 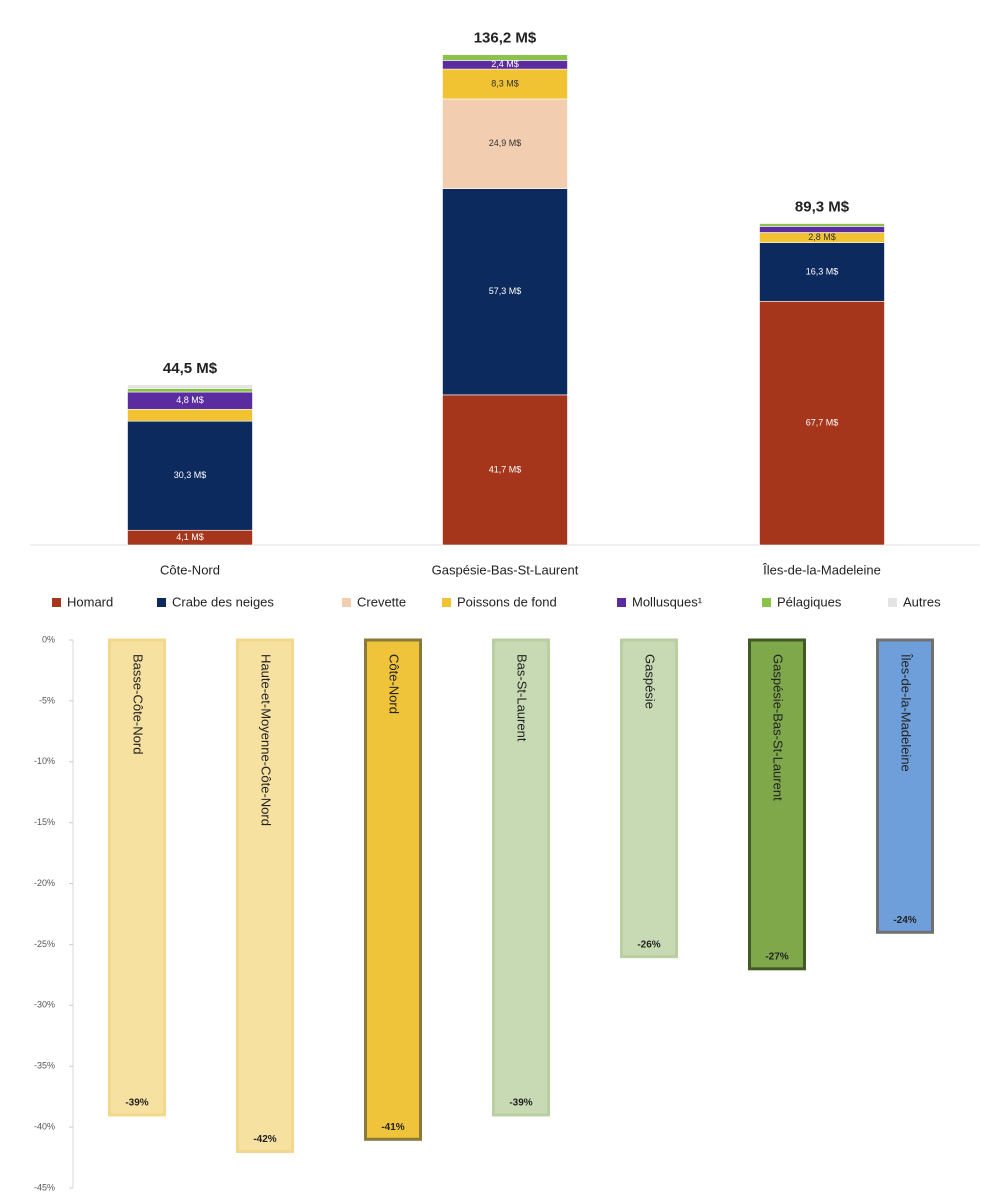 What do you see at coordinates (190, 537) in the screenshot?
I see `segment-label: 4,1 M$` at bounding box center [190, 537].